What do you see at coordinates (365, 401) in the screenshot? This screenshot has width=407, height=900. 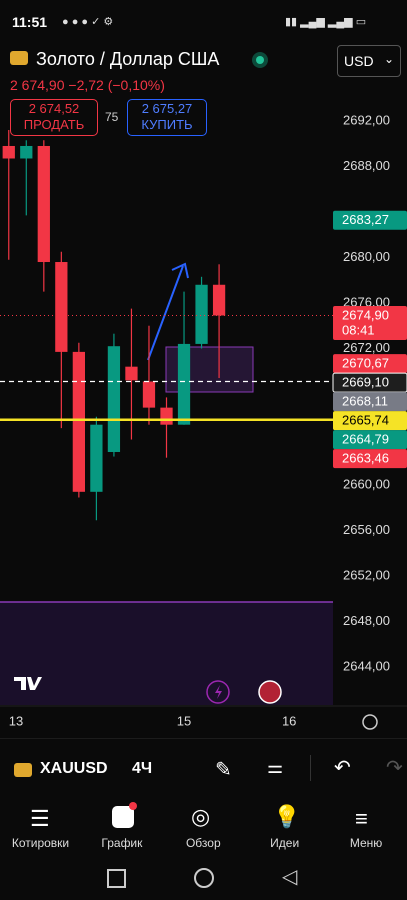 I see `price-tag-label: 2668,11` at bounding box center [365, 401].